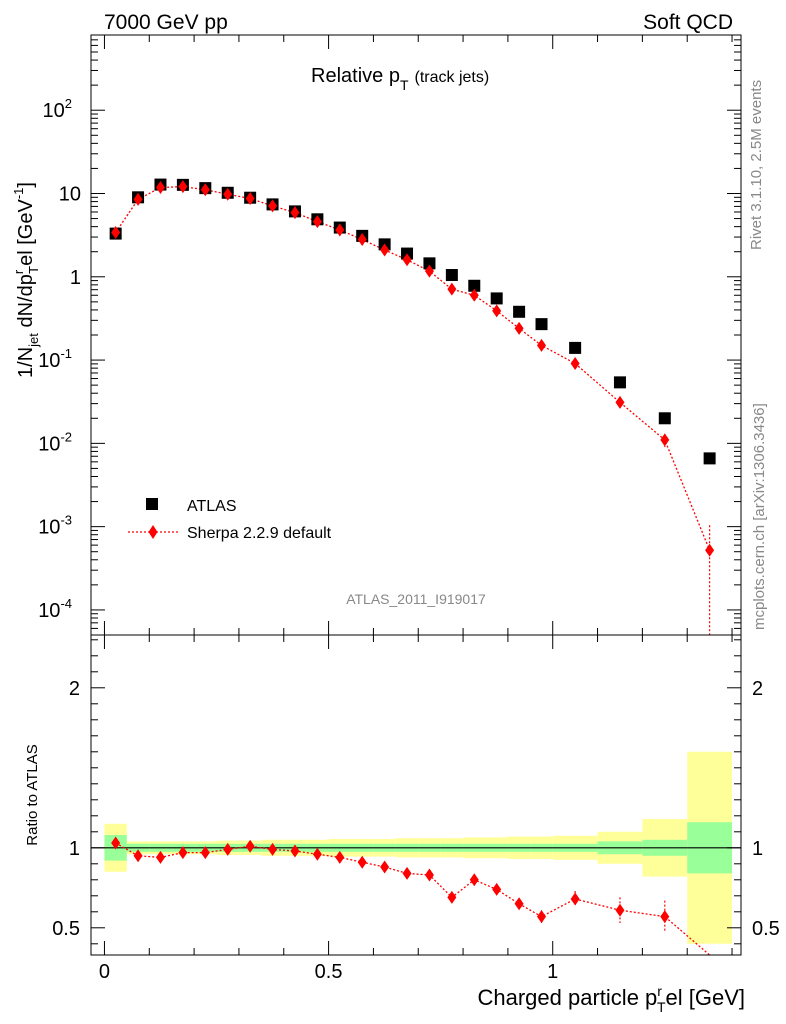 The height and width of the screenshot is (1024, 786). I want to click on y-tick-label: 10⁻⁴, so click(55, 609).